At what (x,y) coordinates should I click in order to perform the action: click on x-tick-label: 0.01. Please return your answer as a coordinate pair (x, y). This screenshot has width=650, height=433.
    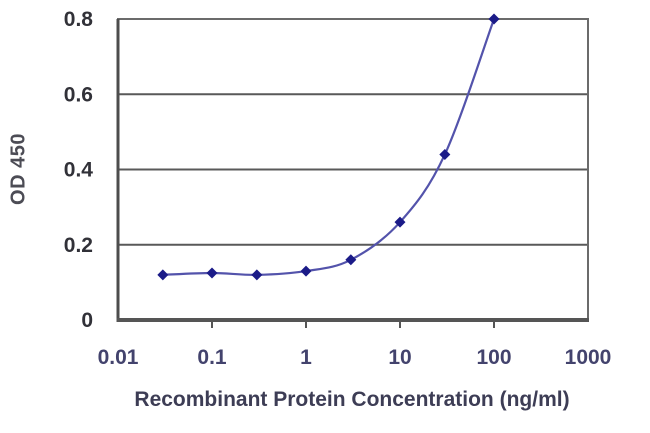
    Looking at the image, I should click on (118, 357).